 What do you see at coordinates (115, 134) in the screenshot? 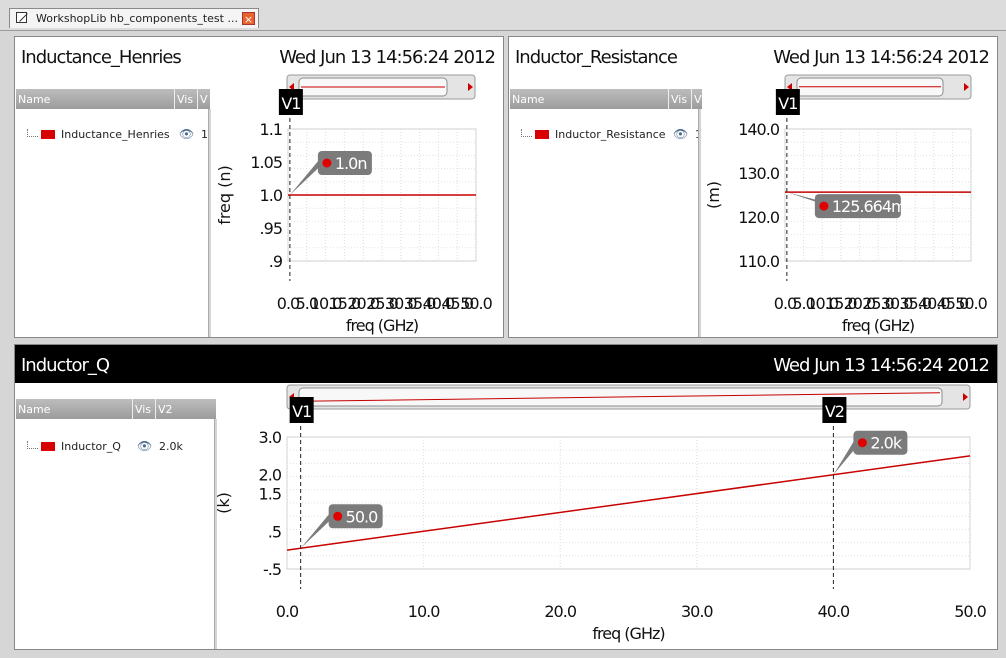
I see `legend-signal-name: Inductance_Henries` at bounding box center [115, 134].